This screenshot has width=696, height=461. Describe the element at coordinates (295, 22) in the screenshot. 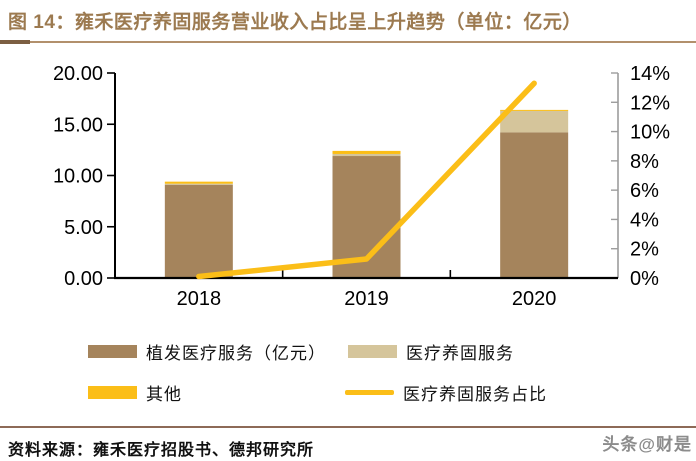

I see `figure-title: 图 14：雍禾医疗养固服务营业收入占比呈上升趋势（单位：亿元）` at that location.